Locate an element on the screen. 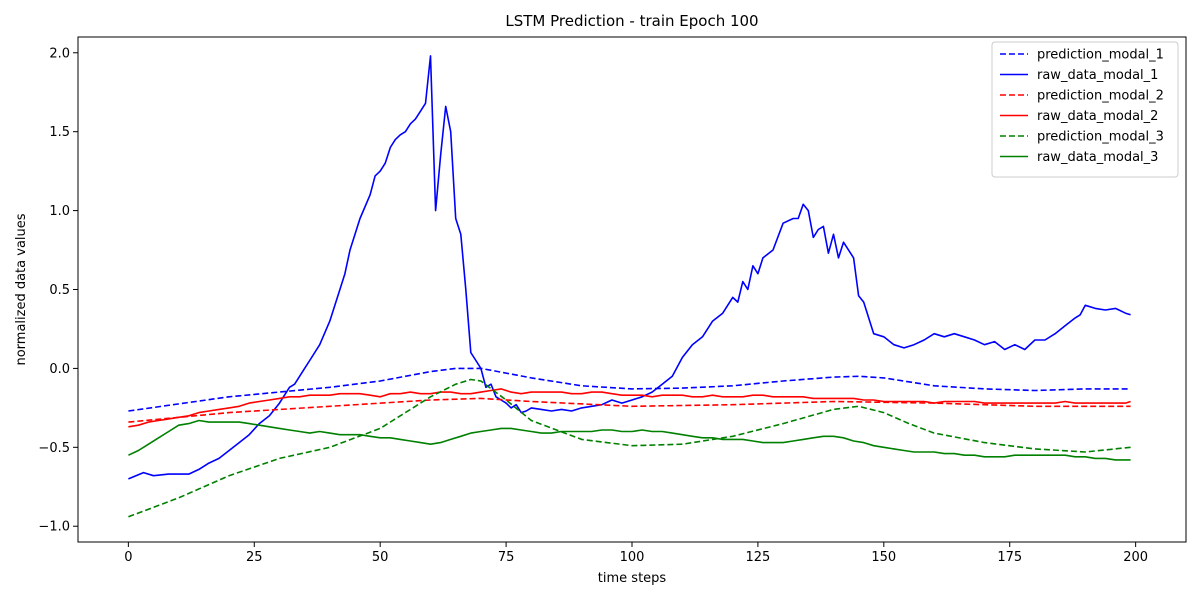  y-tick-label: −0.5 is located at coordinates (54, 448).